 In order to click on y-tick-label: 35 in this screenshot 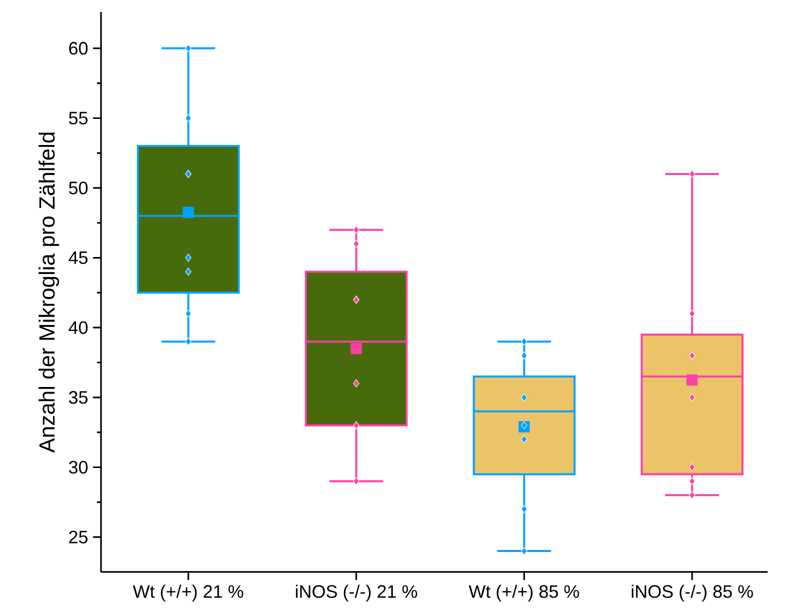, I will do `click(78, 397)`.